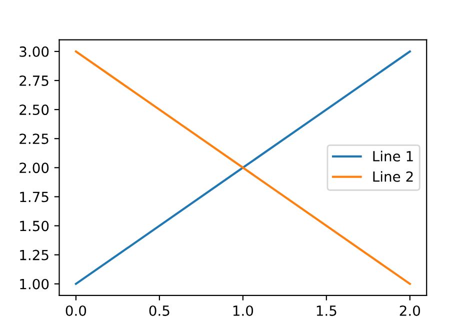 The height and width of the screenshot is (332, 474). What do you see at coordinates (159, 310) in the screenshot?
I see `x-tick-label: 0.5` at bounding box center [159, 310].